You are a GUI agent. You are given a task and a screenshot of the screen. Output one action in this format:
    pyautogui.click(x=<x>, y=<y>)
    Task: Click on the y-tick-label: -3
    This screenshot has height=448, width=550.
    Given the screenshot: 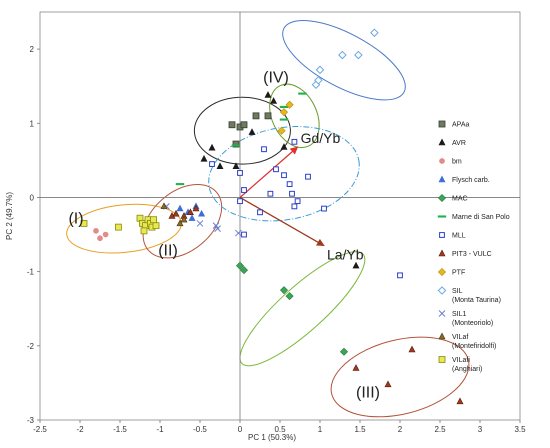 What is the action you would take?
    pyautogui.click(x=31, y=420)
    